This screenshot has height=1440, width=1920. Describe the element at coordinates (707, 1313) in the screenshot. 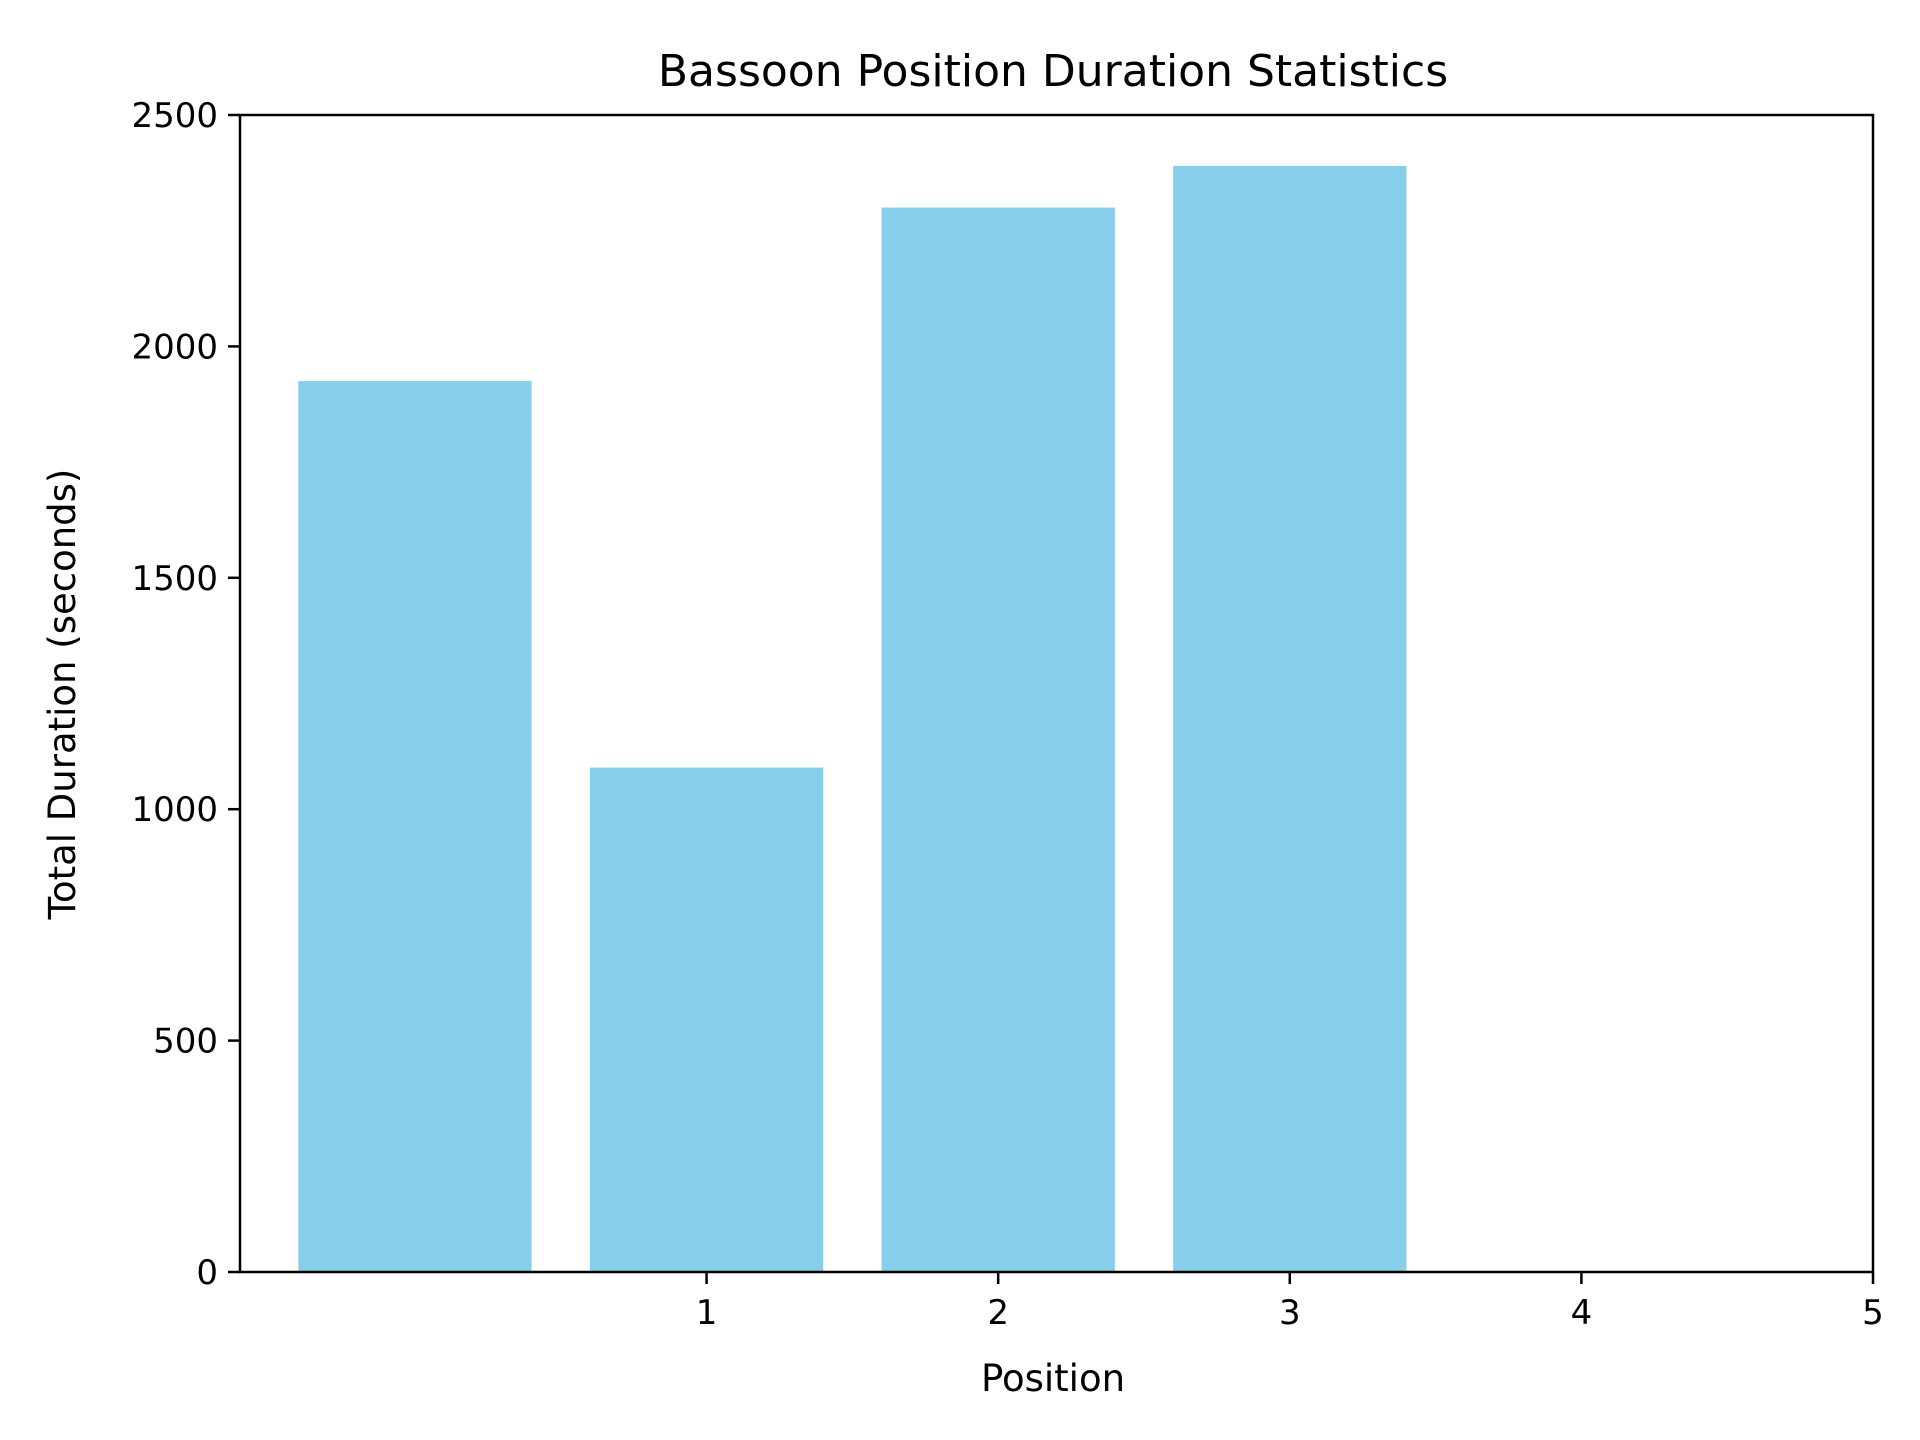

I see `x-tick-label: 1` at that location.